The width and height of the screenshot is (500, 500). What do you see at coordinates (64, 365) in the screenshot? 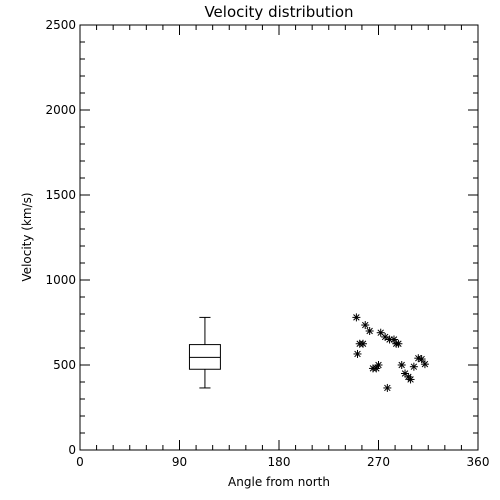
I see `y-tick-label: 500` at bounding box center [64, 365].